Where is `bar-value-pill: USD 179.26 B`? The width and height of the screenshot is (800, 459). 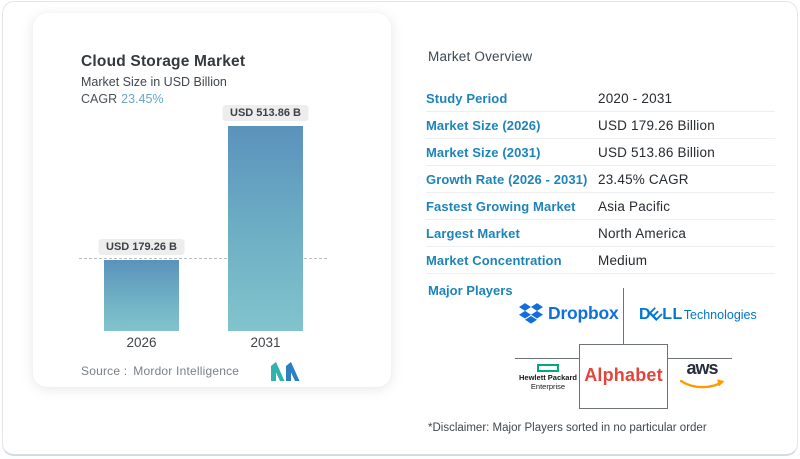
bar-value-pill: USD 179.26 B is located at coordinates (141, 246).